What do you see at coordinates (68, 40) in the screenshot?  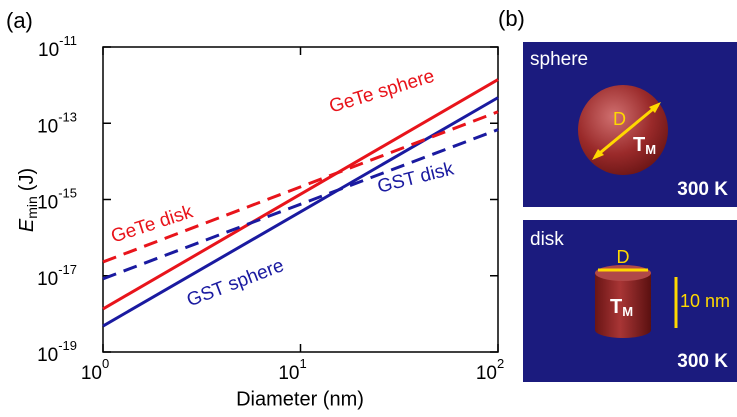 I see `y-tick-exponent: -11` at bounding box center [68, 40].